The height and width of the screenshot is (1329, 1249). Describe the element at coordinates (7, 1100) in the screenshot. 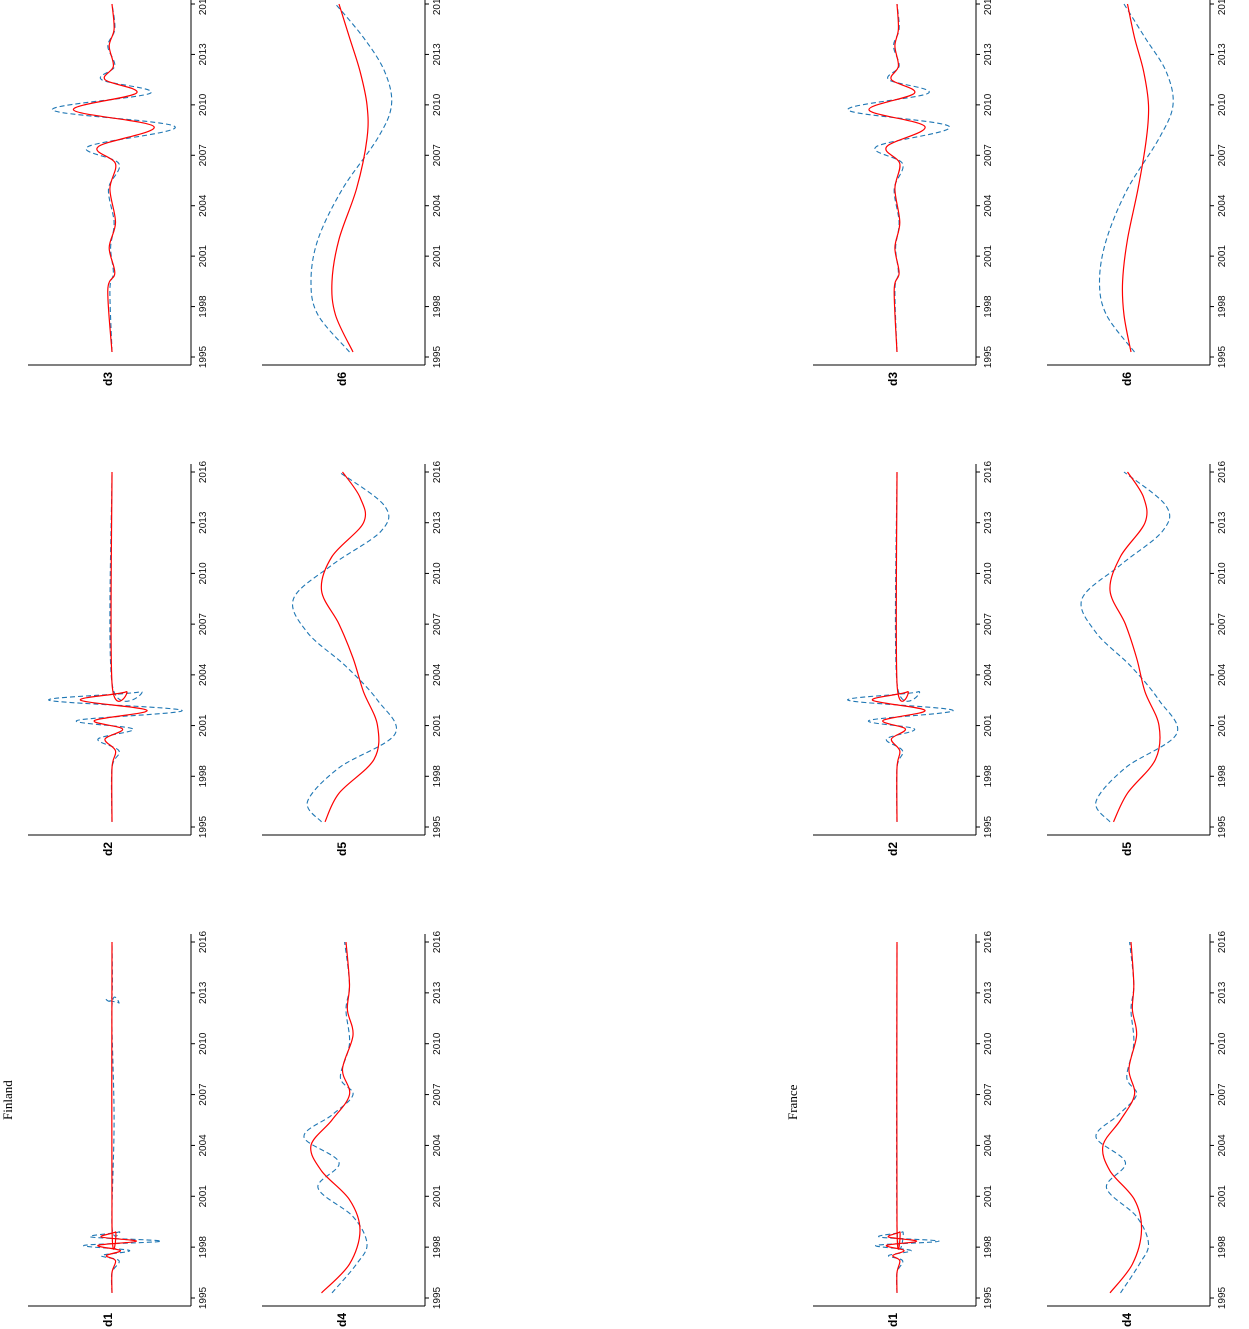

I see `country-title: Finland` at that location.